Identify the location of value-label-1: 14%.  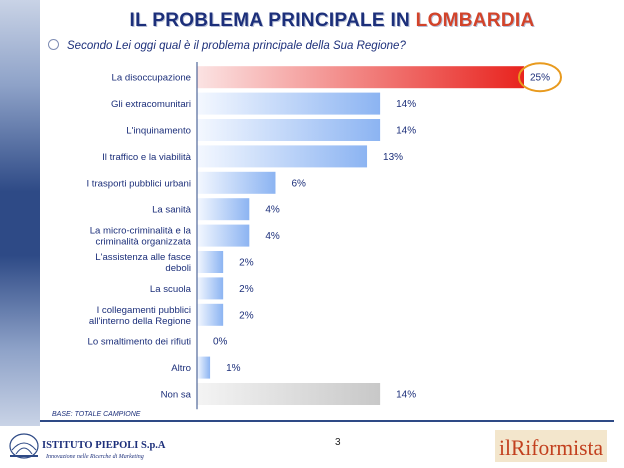
(406, 104).